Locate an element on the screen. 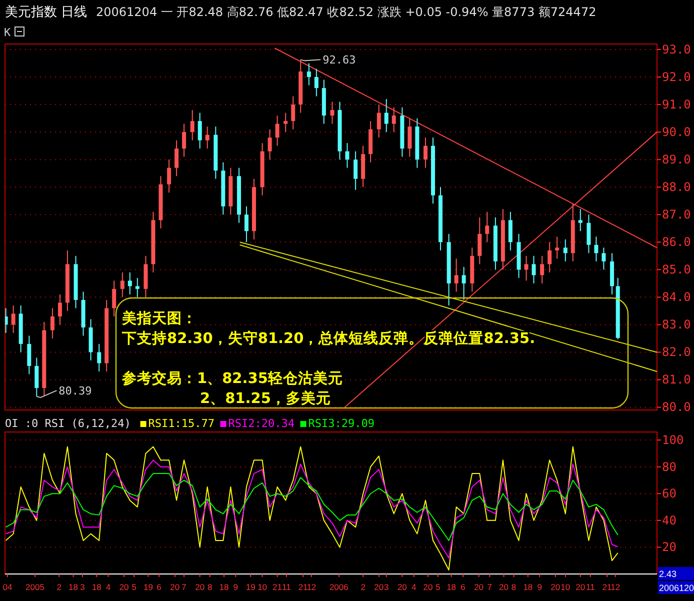 The width and height of the screenshot is (694, 601). y-tick-label: 84.0 is located at coordinates (676, 297).